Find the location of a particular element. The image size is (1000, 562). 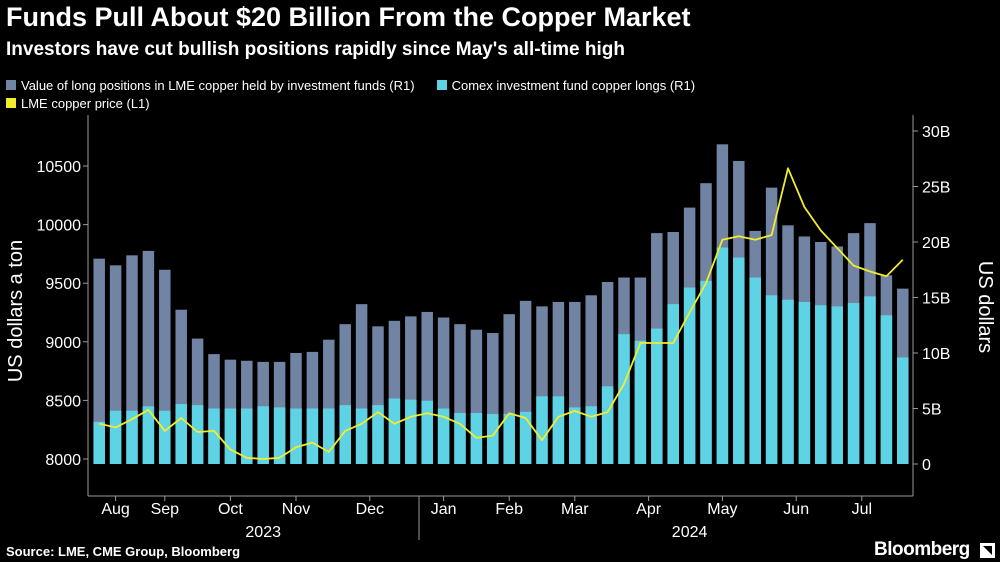

legend-swatch-comex-funds is located at coordinates (441, 85).